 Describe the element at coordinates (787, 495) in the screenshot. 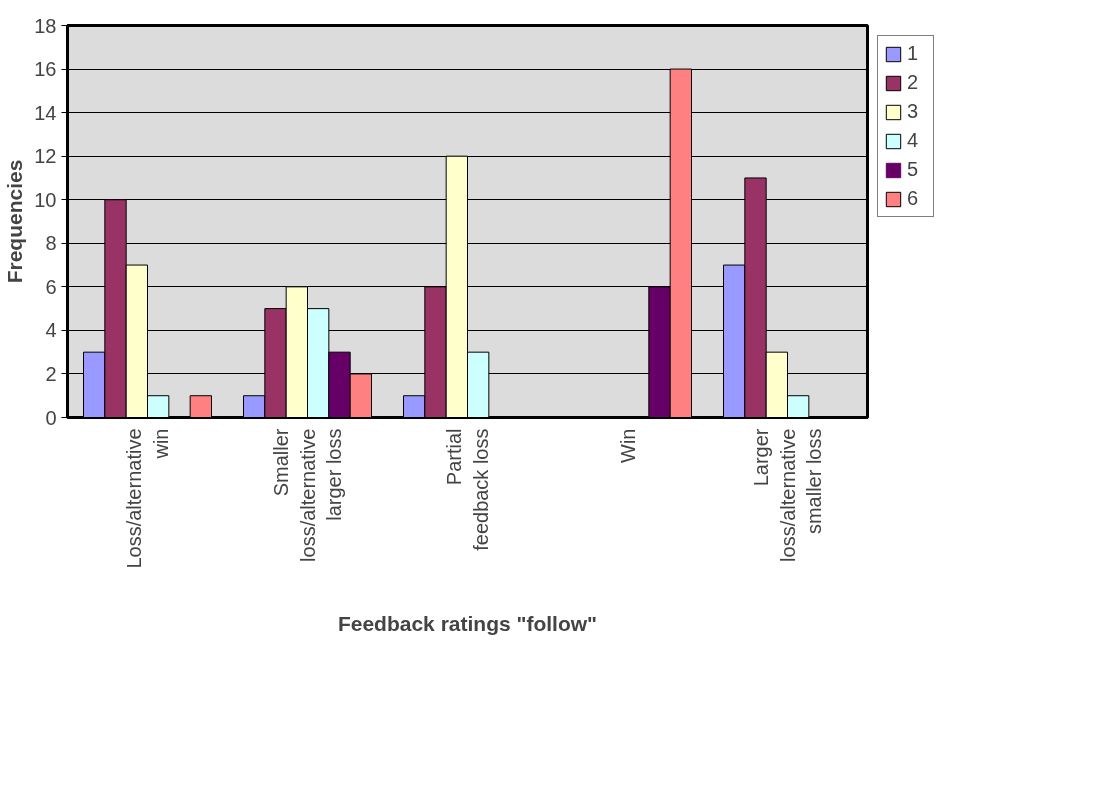

I see `x-tick-label: Larger loss/alternative smaller loss` at that location.